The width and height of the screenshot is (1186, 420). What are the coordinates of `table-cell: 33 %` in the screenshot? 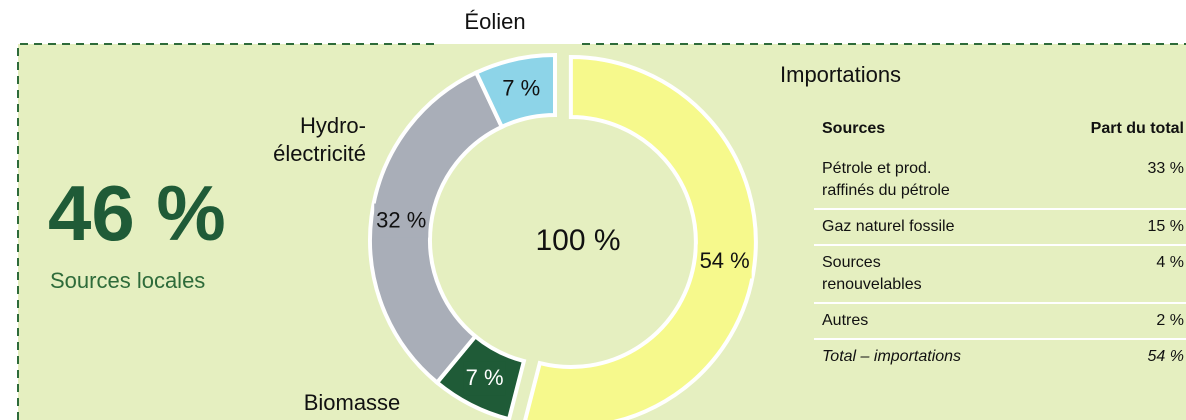 It's located at (1110, 181).